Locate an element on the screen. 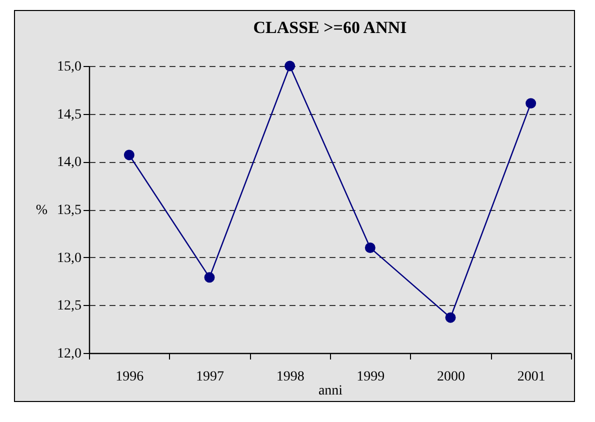 This screenshot has height=422, width=595. y-tick-label: 14,5 is located at coordinates (69, 114).